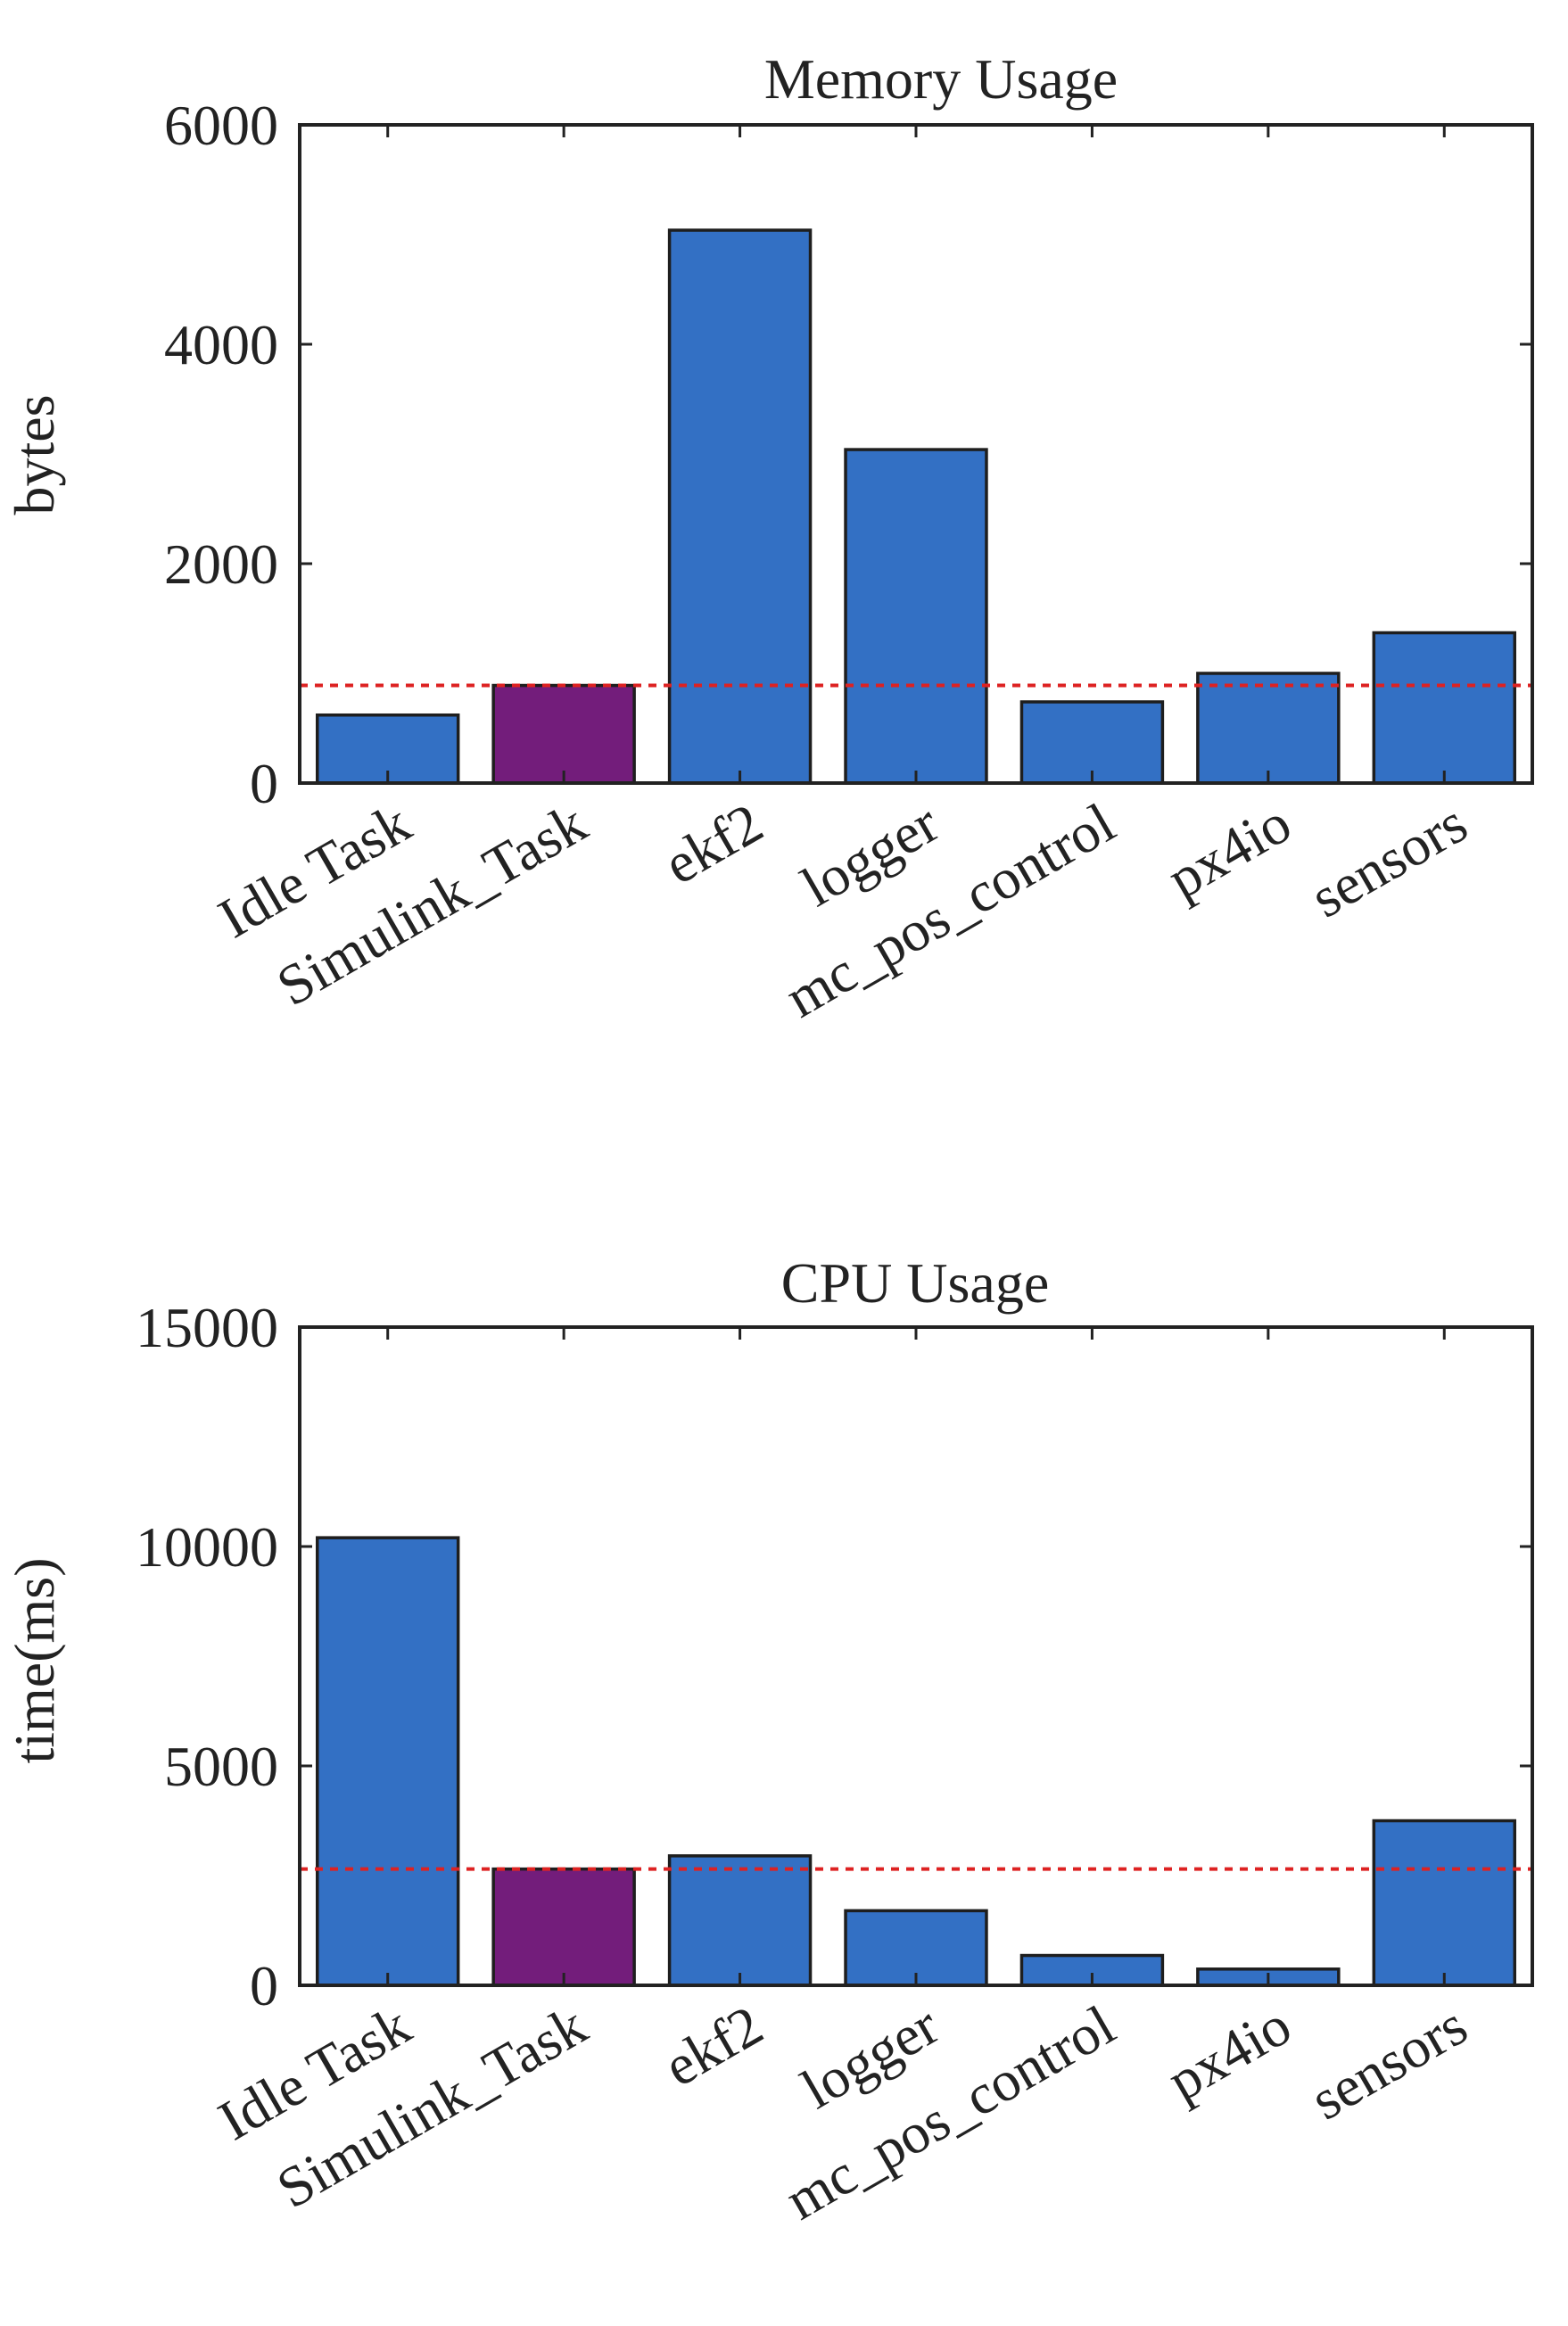 Image resolution: width=1568 pixels, height=2326 pixels. What do you see at coordinates (207, 1327) in the screenshot?
I see `y-tick-label: 15000` at bounding box center [207, 1327].